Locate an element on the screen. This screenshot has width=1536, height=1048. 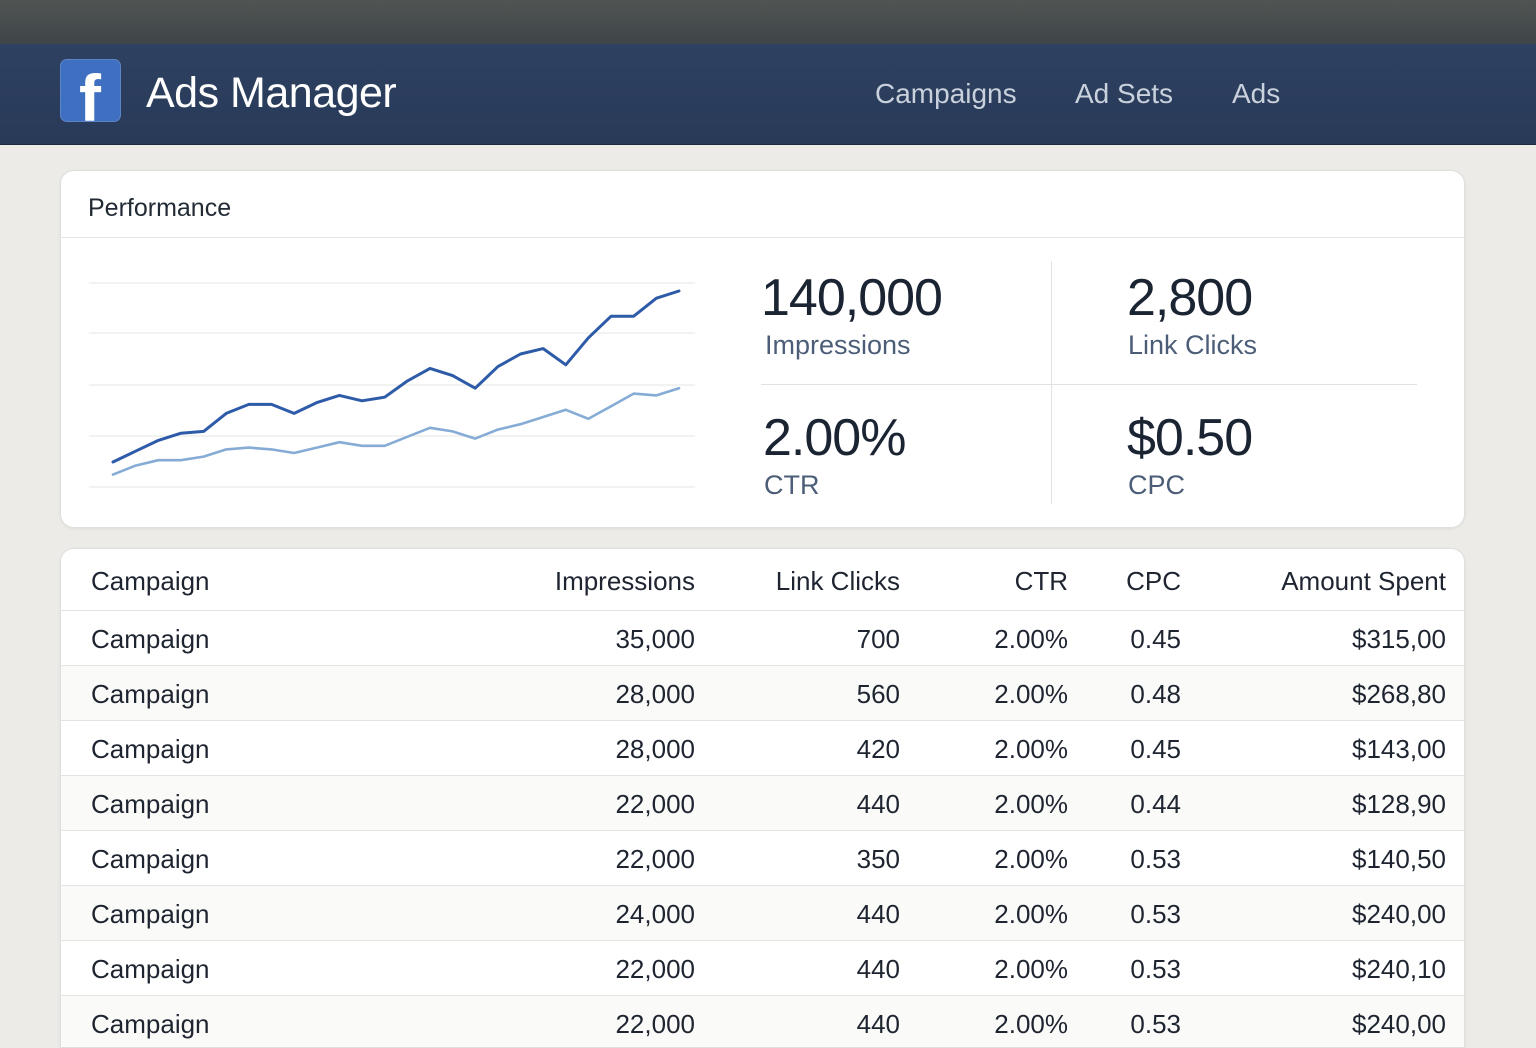
column-header-impressions: Impressions is located at coordinates (624, 581).